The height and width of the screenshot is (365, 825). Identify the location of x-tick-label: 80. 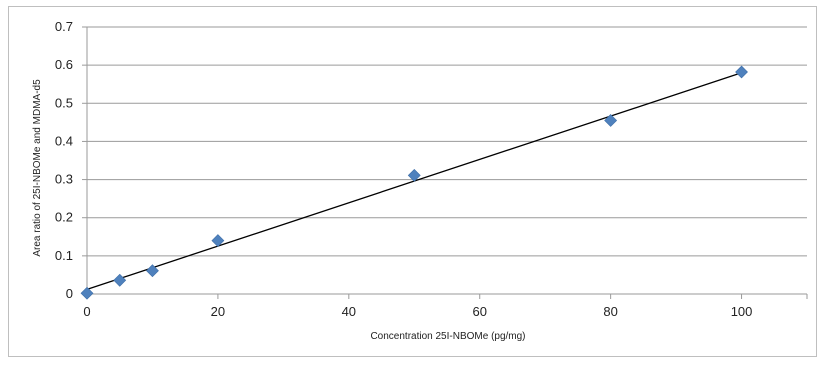
(610, 311).